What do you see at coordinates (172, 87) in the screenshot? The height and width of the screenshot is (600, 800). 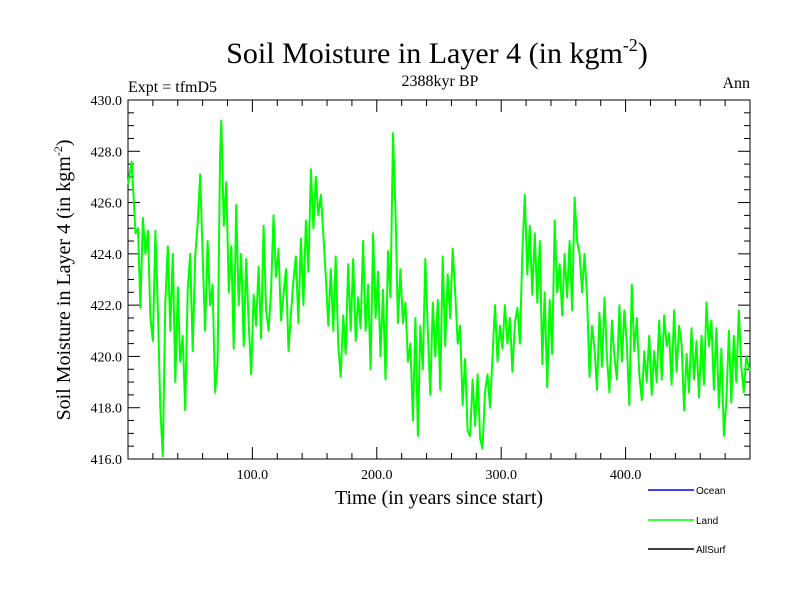 I see `experiment-label: Expt = tfmD5` at bounding box center [172, 87].